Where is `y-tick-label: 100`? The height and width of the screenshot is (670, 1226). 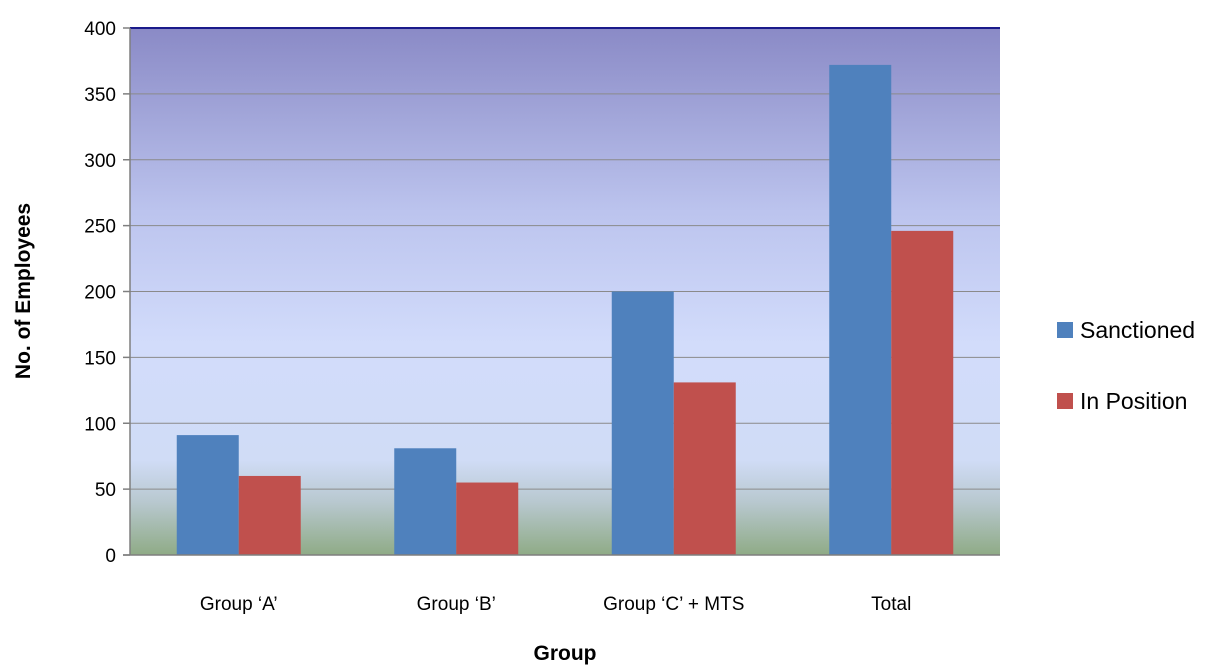
y-tick-label: 100 is located at coordinates (100, 424).